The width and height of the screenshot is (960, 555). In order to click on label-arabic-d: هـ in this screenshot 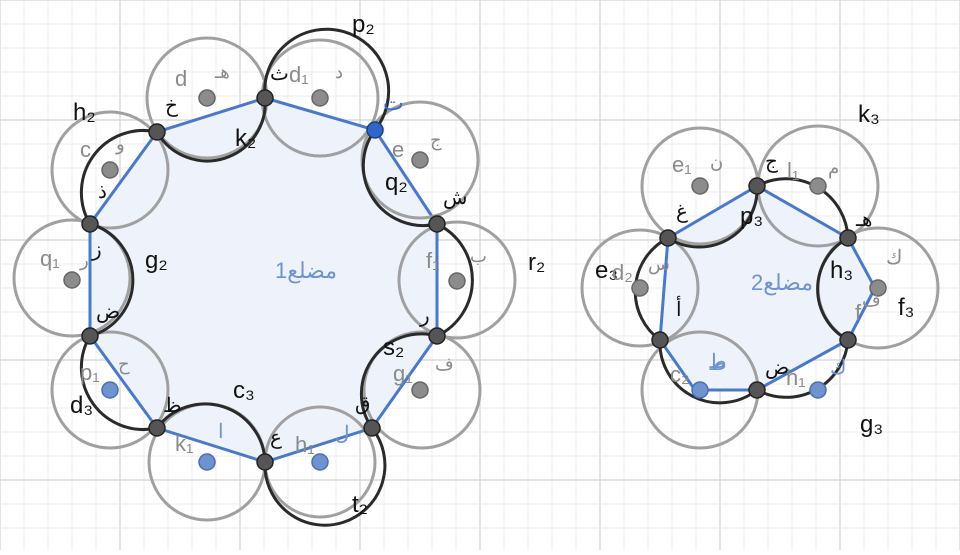, I will do `click(222, 72)`.